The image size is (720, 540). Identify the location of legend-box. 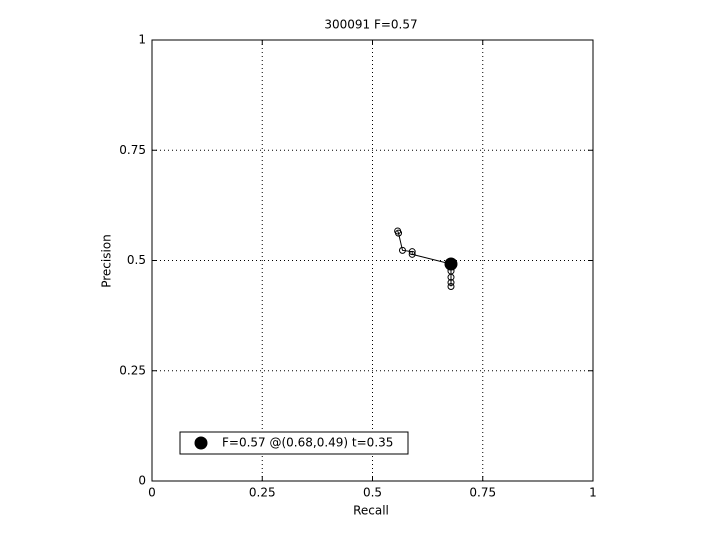
(294, 443).